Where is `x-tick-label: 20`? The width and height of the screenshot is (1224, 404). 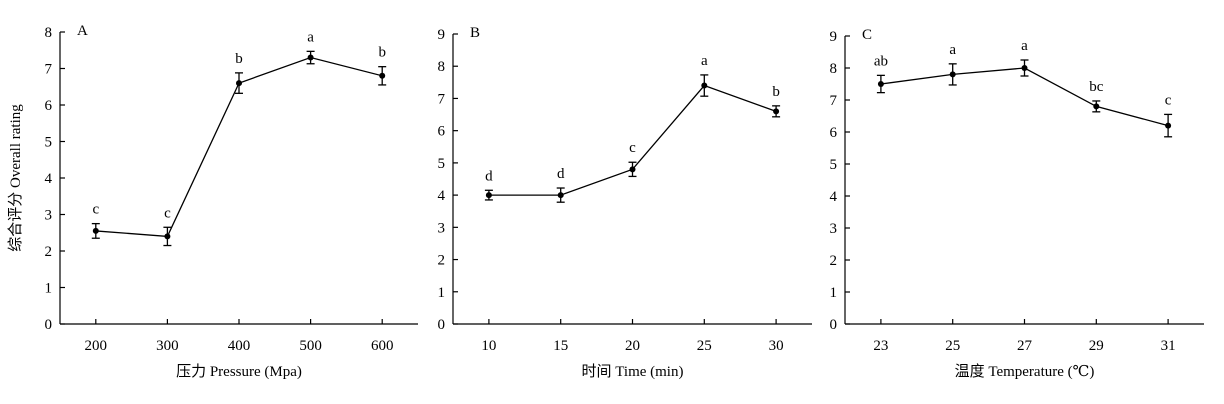
x-tick-label: 20 is located at coordinates (632, 346).